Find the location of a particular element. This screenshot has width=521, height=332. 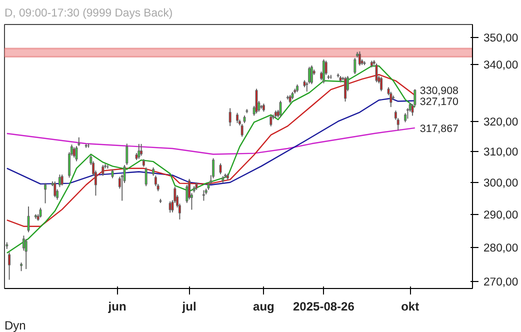

x-tick-label: jun is located at coordinates (116, 307).